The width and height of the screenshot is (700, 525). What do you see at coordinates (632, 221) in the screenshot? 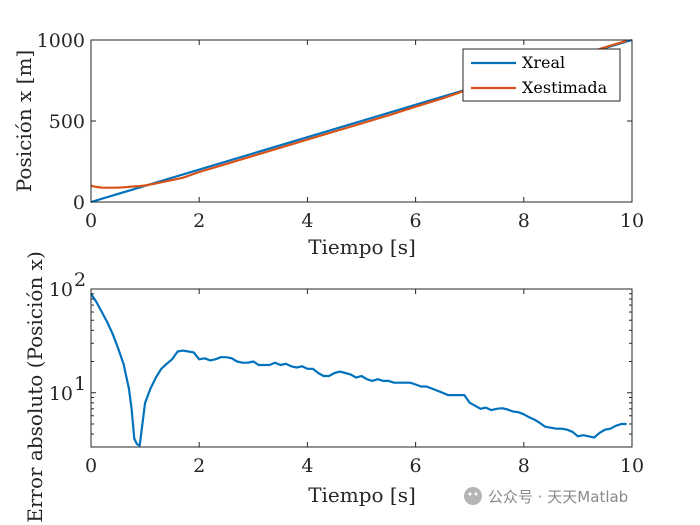
I see `top-x-tick-label: 10` at bounding box center [632, 221].